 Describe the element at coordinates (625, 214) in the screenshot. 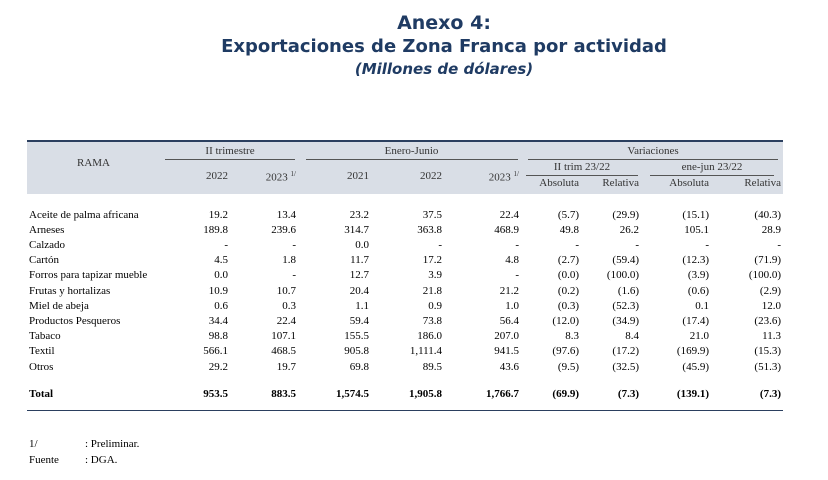

I see `value-cell-tr: (29.9)` at that location.